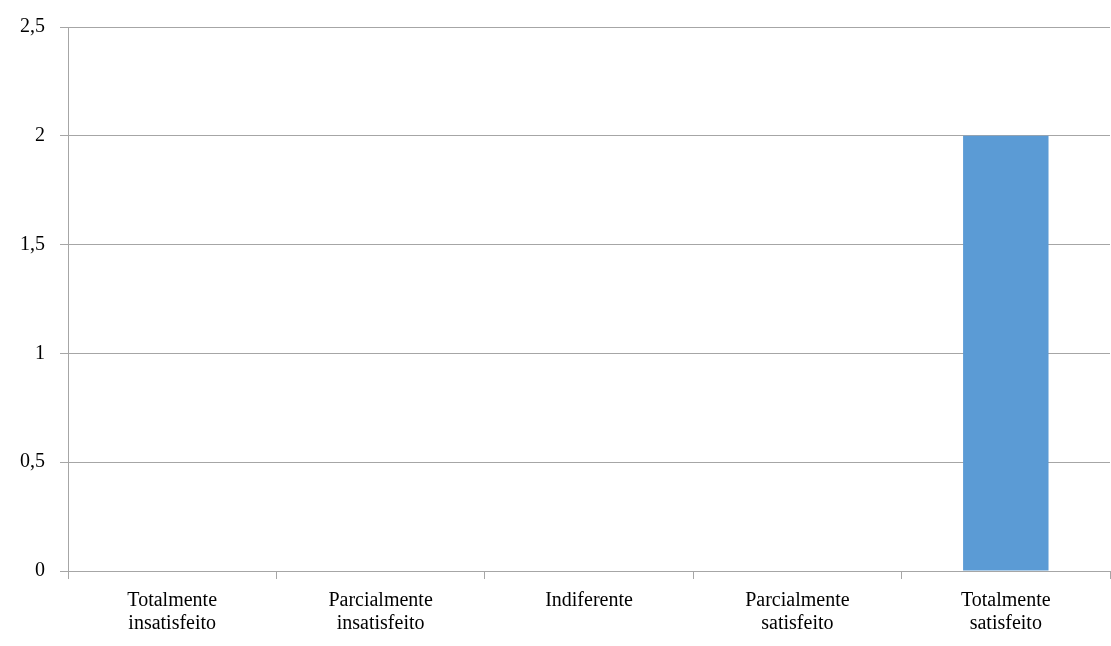 The image size is (1111, 646). Describe the element at coordinates (589, 598) in the screenshot. I see `x-tick-label: Indiferente` at that location.